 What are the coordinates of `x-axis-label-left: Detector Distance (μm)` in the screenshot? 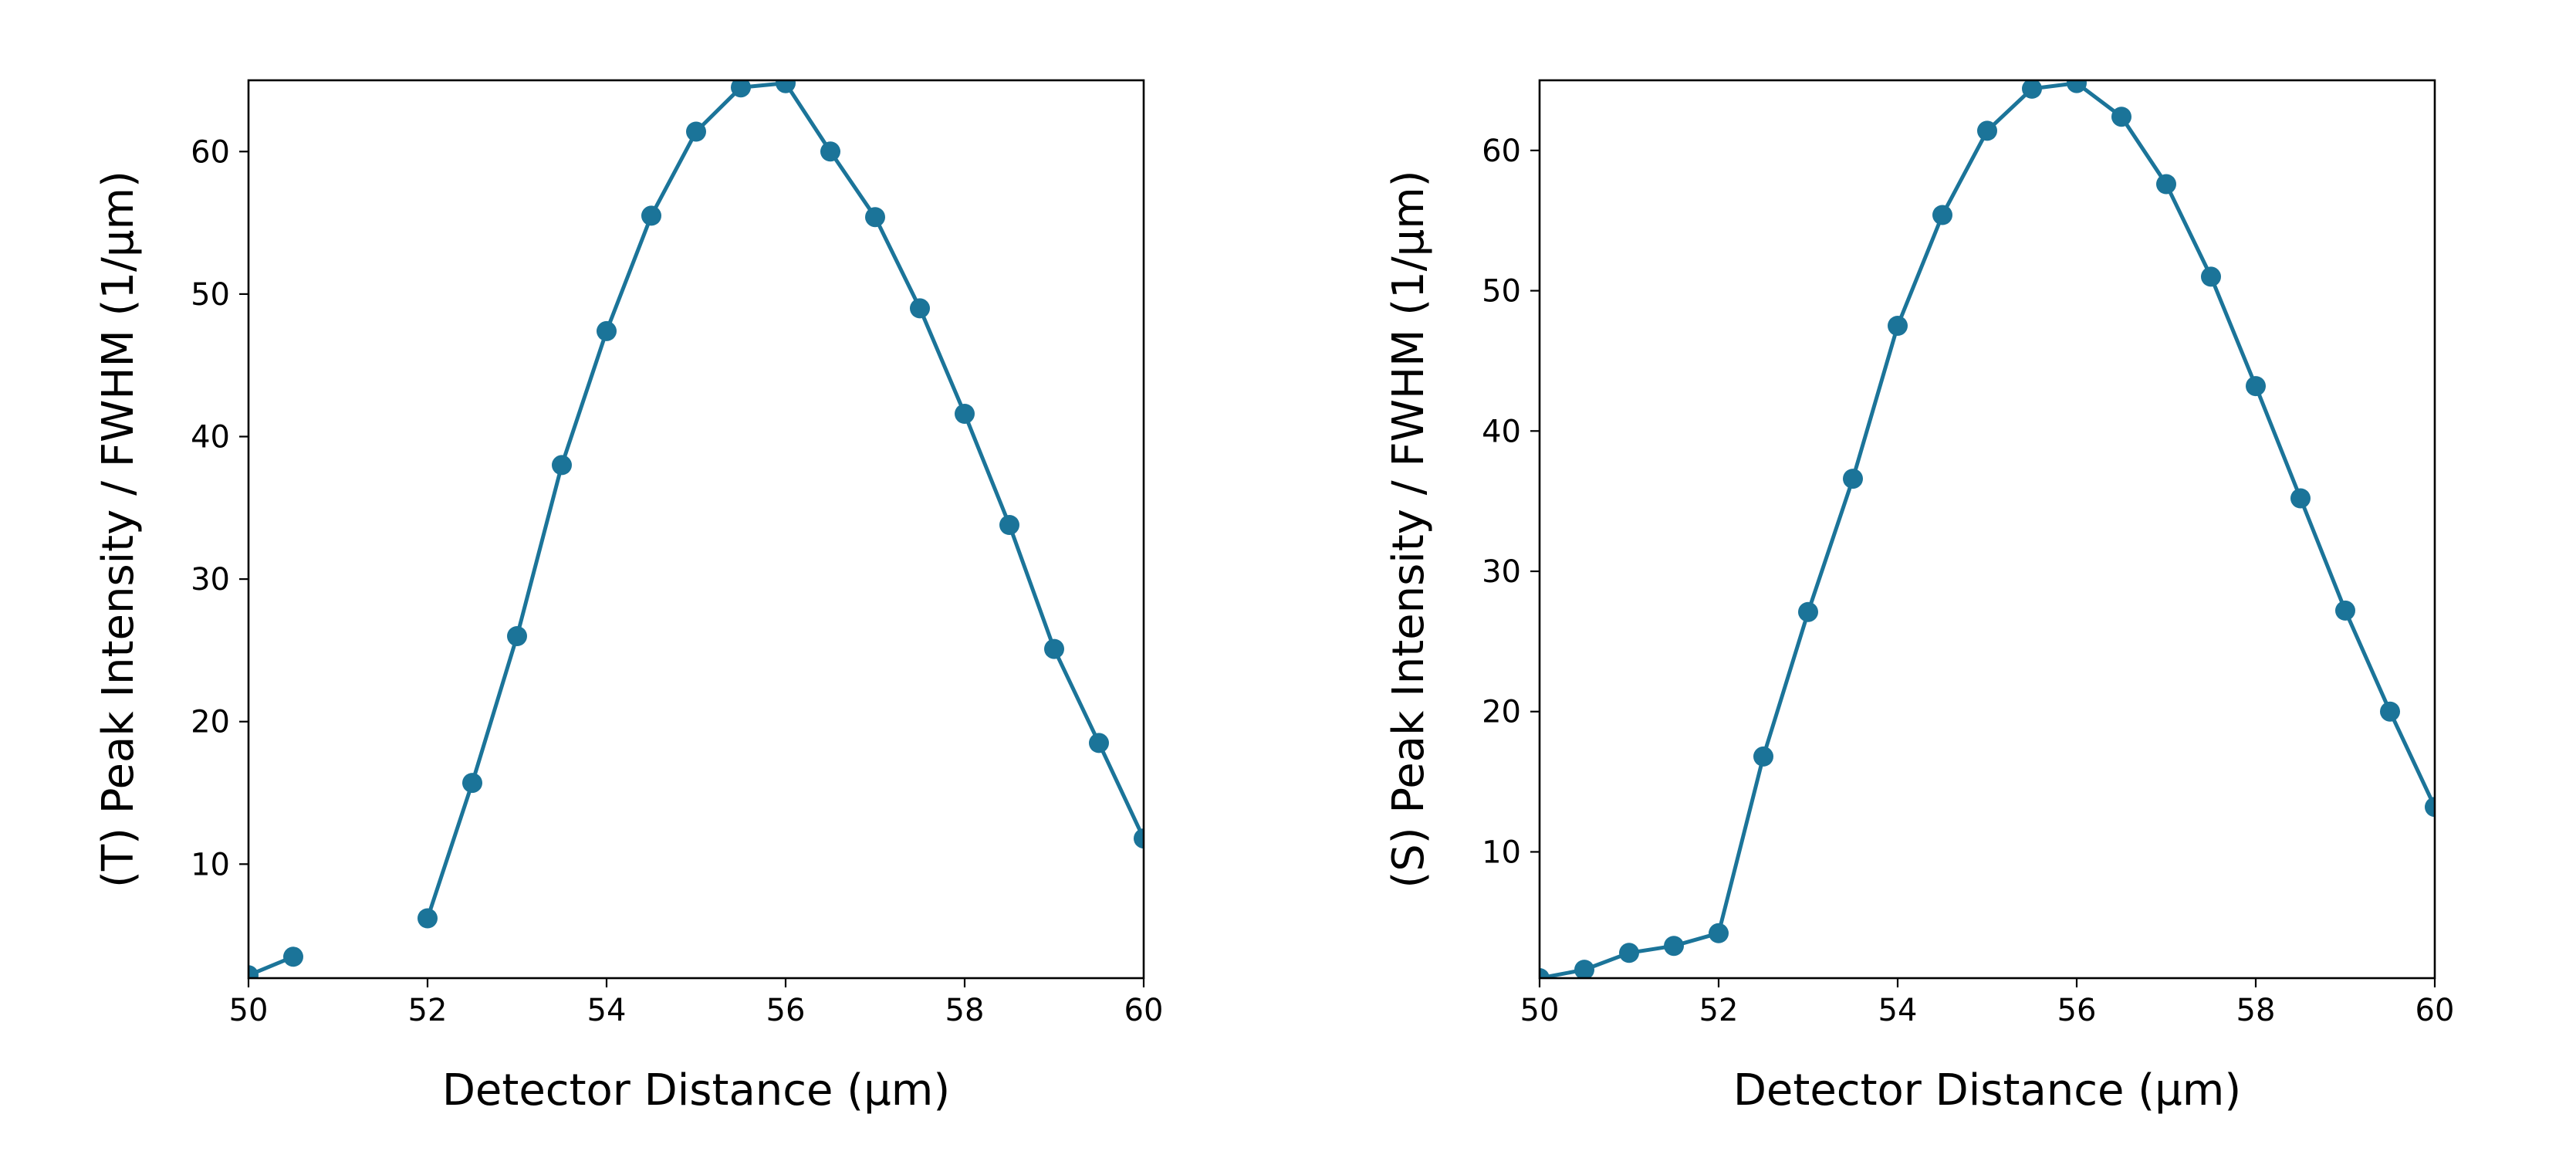 It's located at (696, 1090).